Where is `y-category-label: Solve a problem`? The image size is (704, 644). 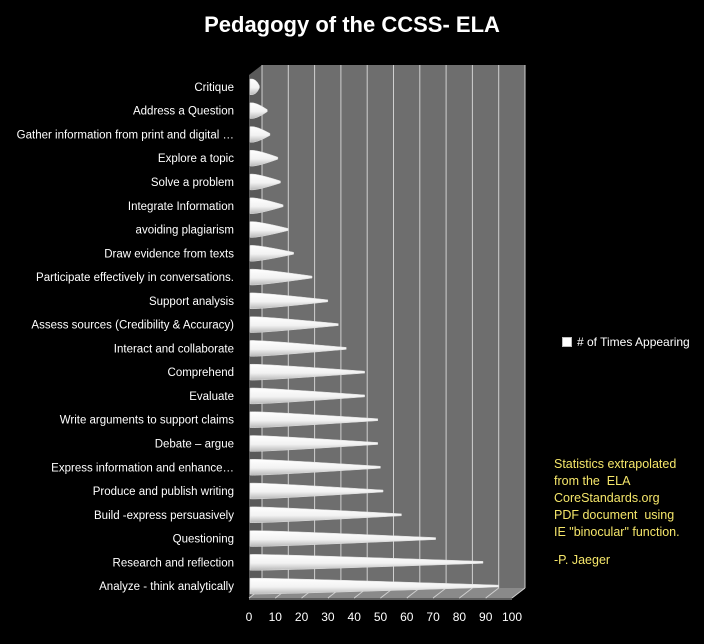 y-category-label: Solve a problem is located at coordinates (192, 183).